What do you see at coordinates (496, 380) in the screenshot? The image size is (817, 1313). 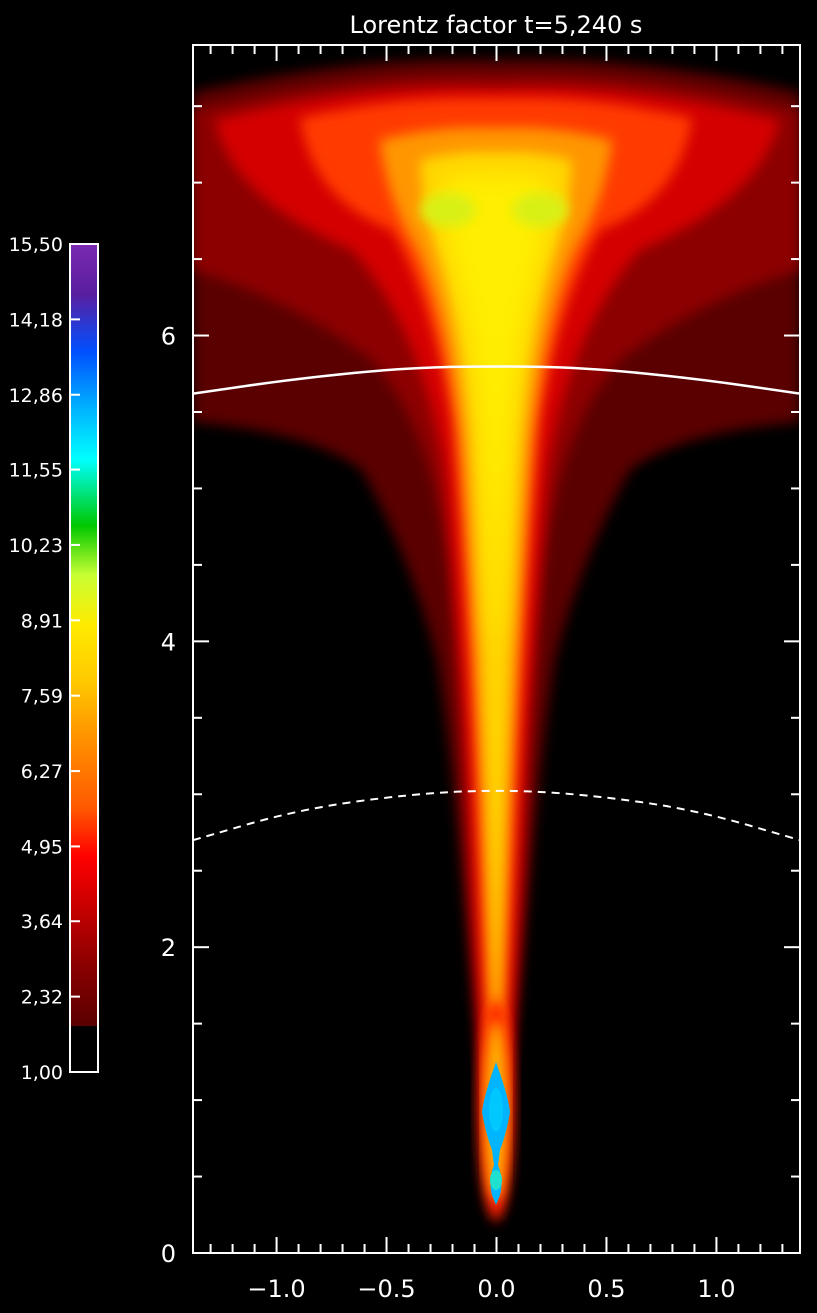 I see `solid-contour-line` at bounding box center [496, 380].